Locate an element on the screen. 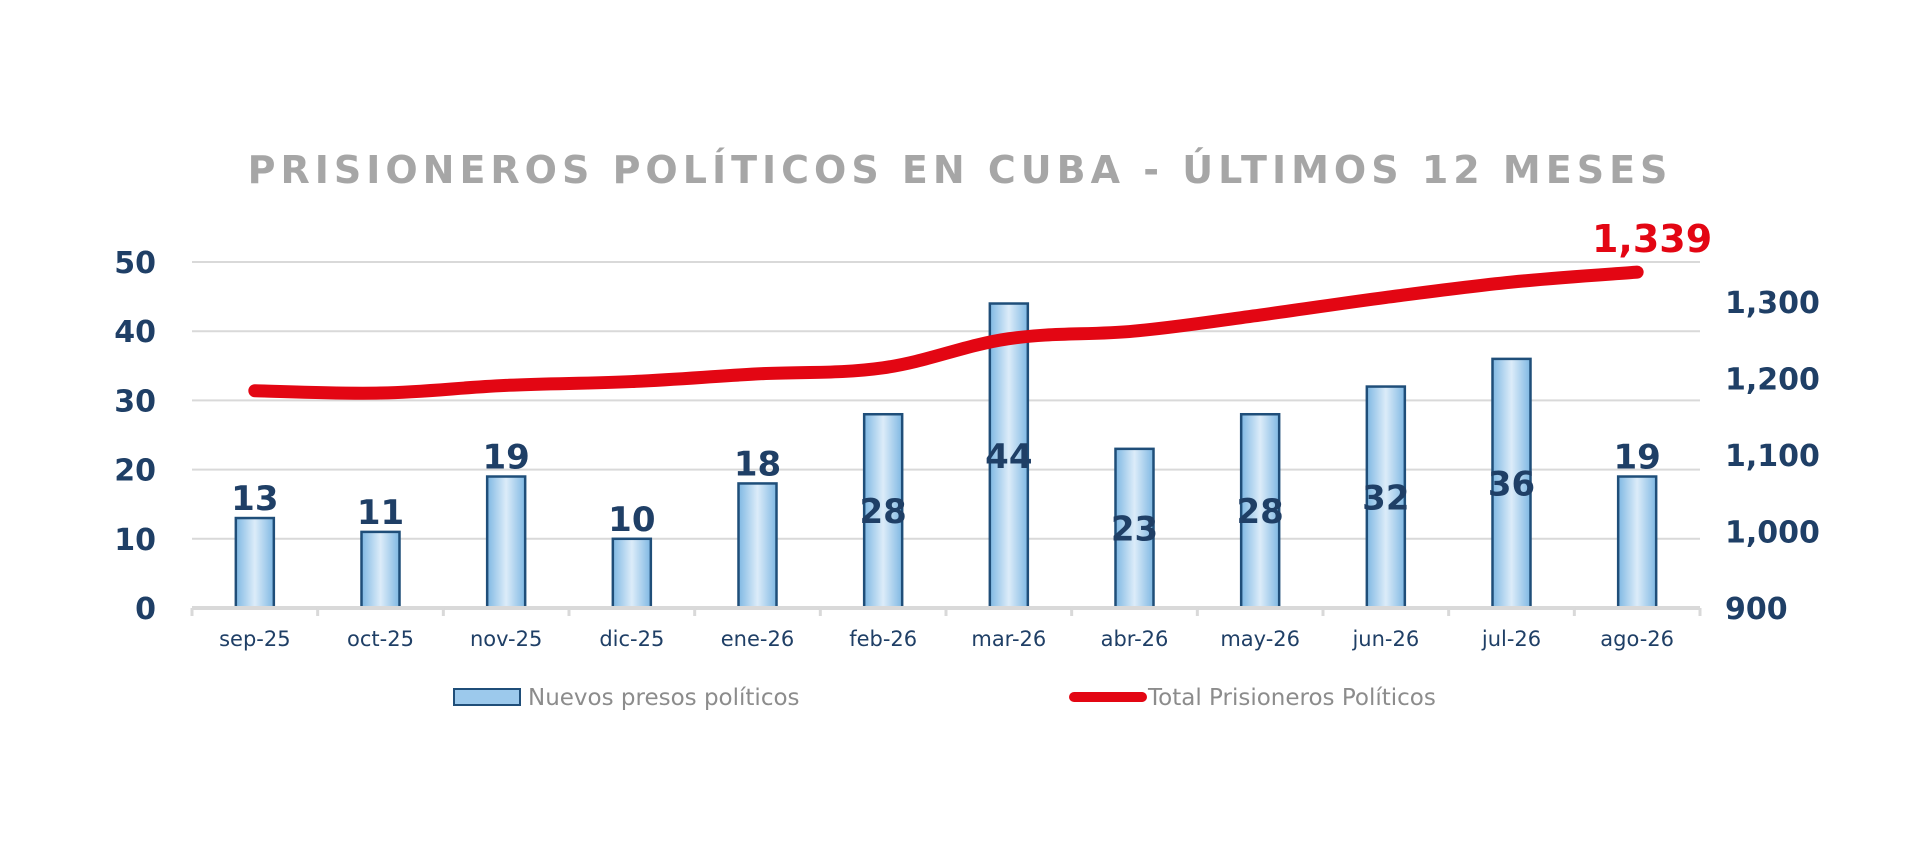  x-axis-tick-label: oct-25 is located at coordinates (380, 639).